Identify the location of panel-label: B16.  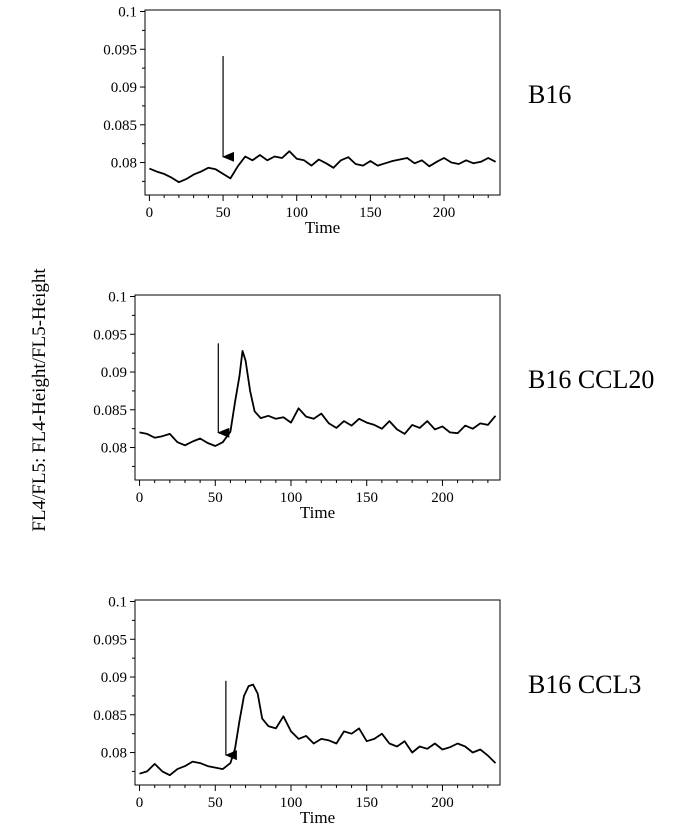
(549, 94).